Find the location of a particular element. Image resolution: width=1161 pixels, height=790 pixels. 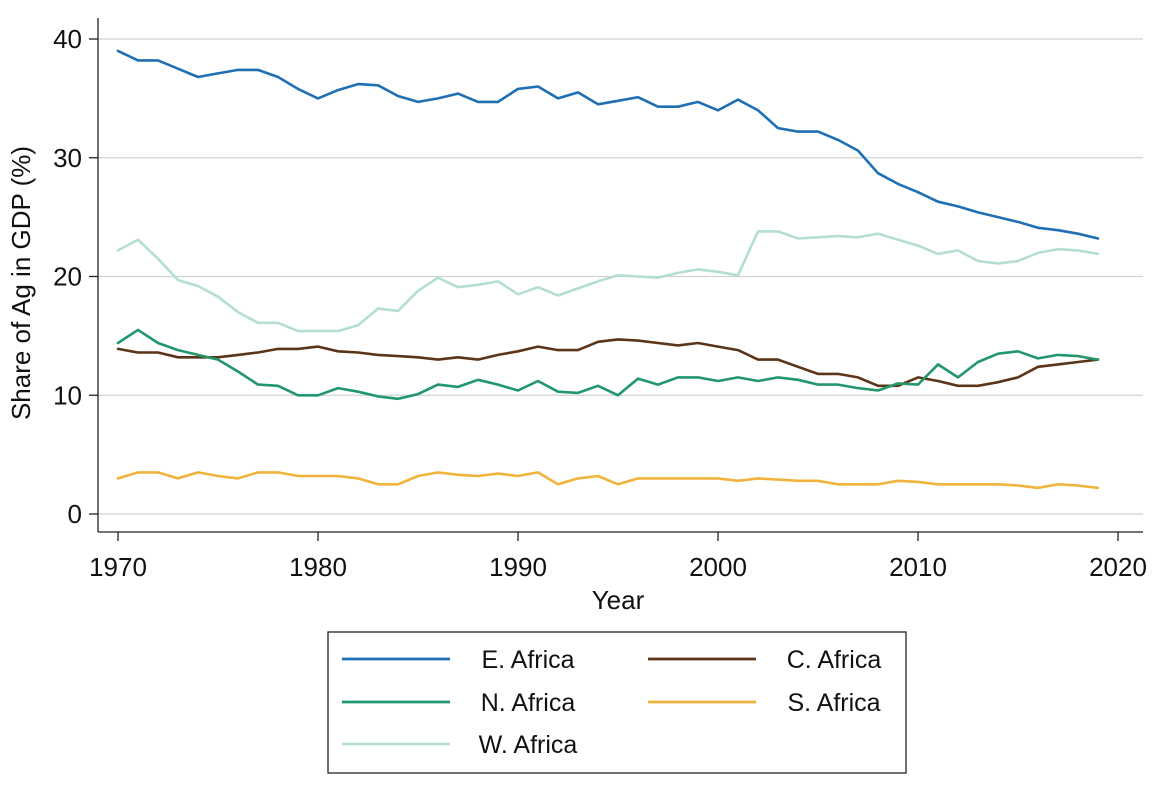

legend-label: C. Africa is located at coordinates (834, 660).